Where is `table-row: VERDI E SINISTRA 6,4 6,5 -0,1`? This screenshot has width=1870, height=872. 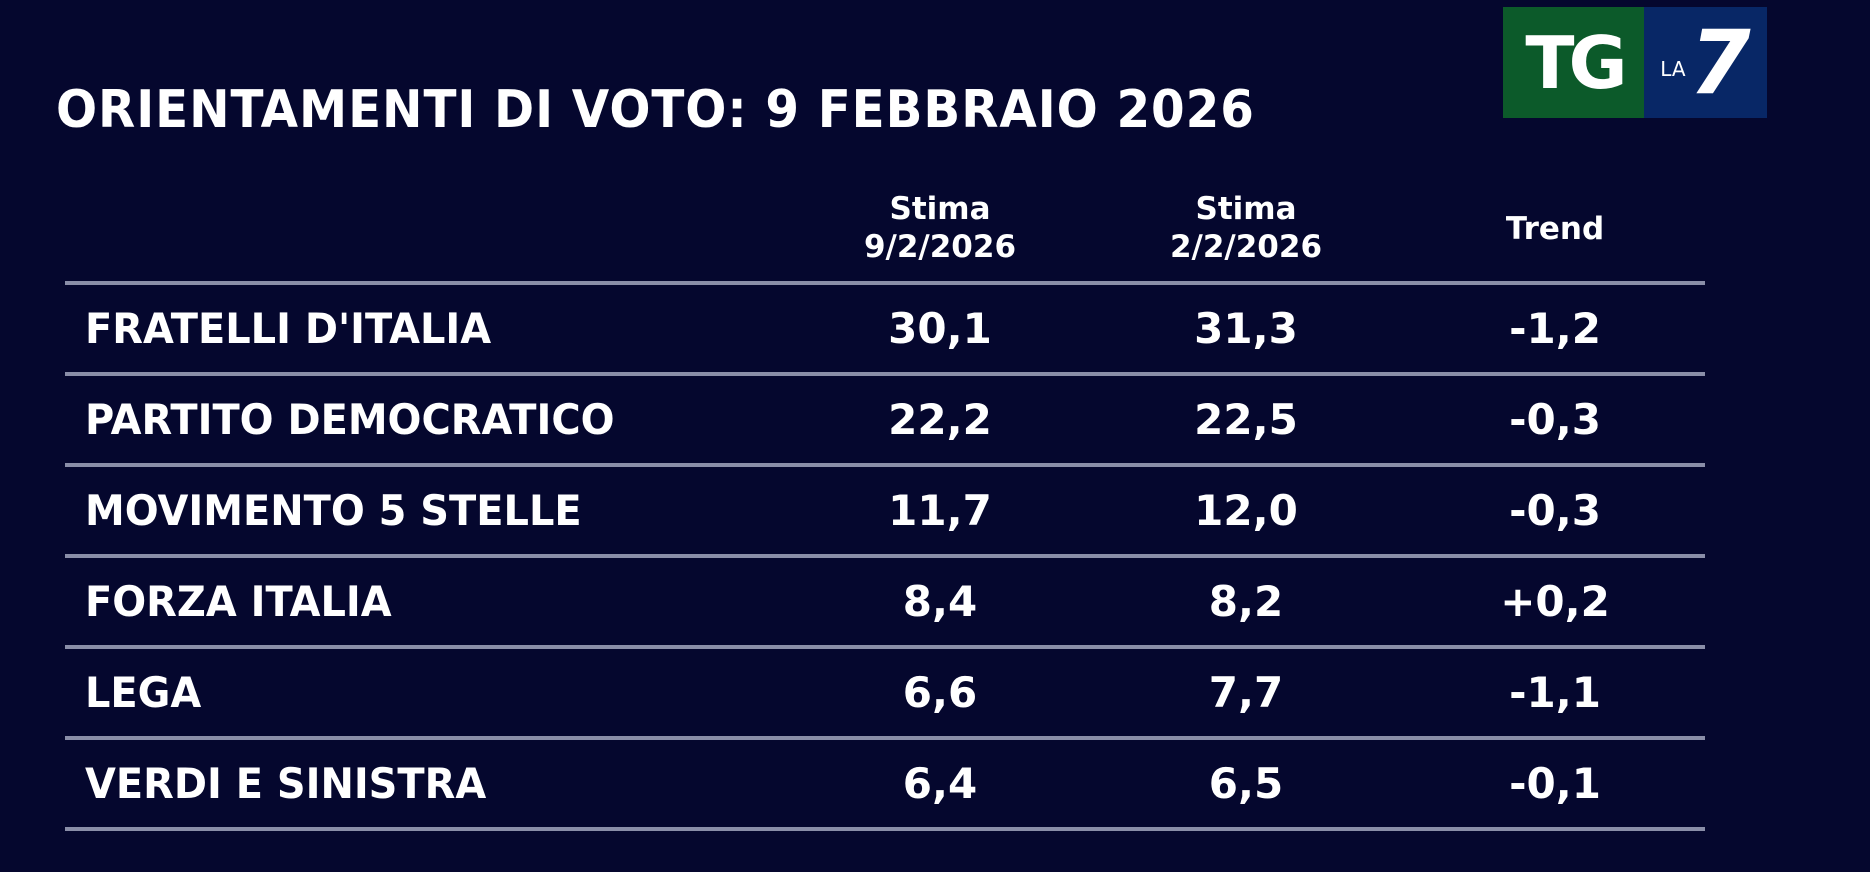 table-row: VERDI E SINISTRA 6,4 6,5 -0,1 is located at coordinates (885, 783).